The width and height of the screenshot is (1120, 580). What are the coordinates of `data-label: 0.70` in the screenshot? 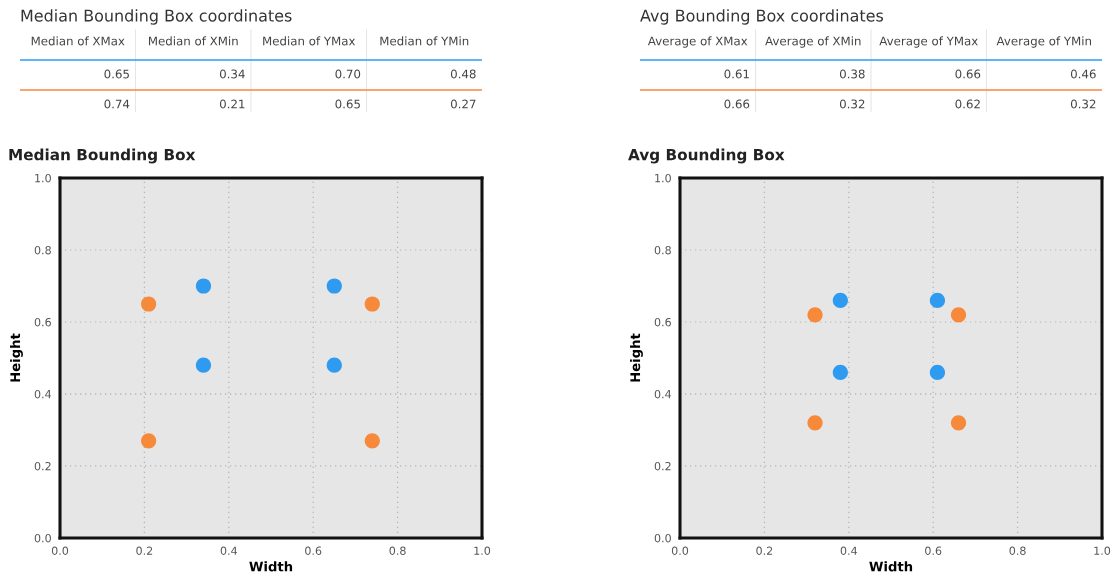 It's located at (348, 74).